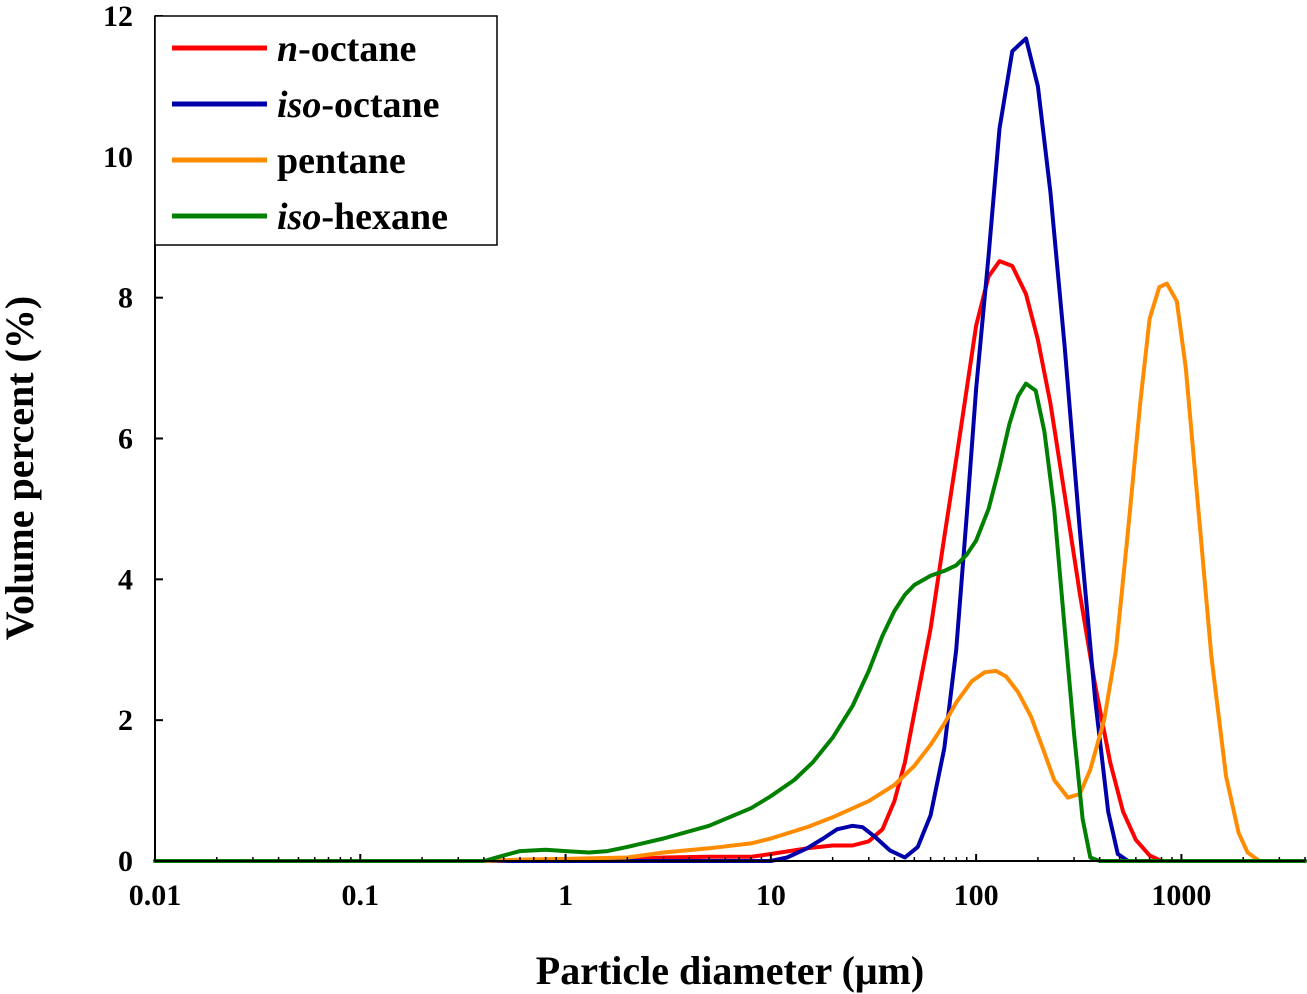  I want to click on y-tick-label: 12, so click(118, 16).